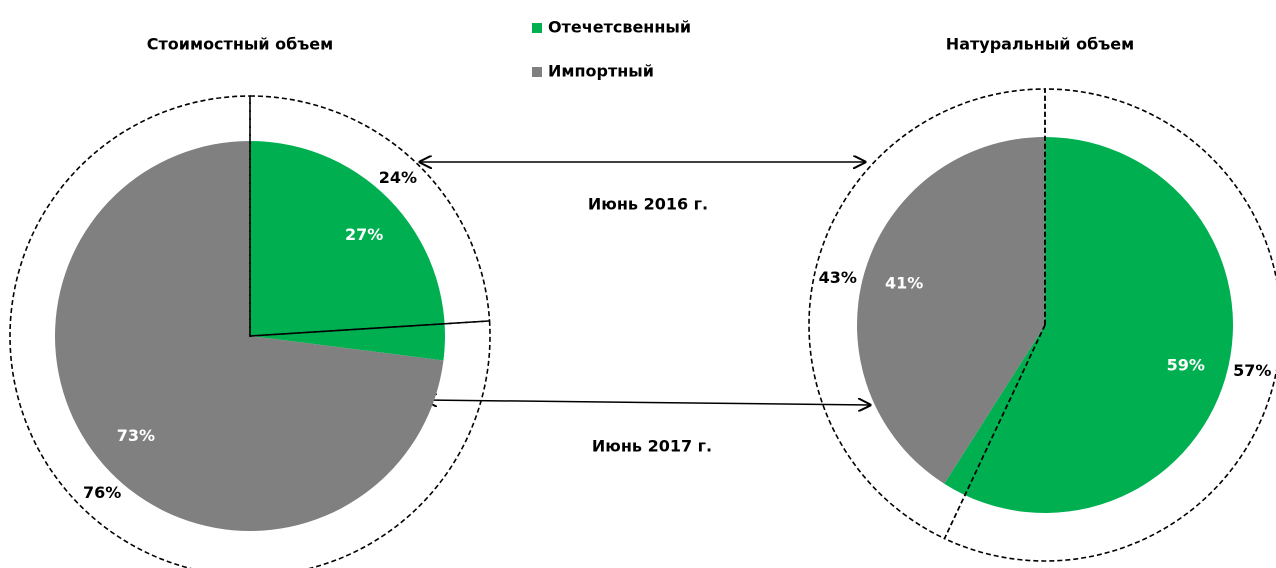 The height and width of the screenshot is (568, 1276). I want to click on value-label: 59%, so click(1186, 364).